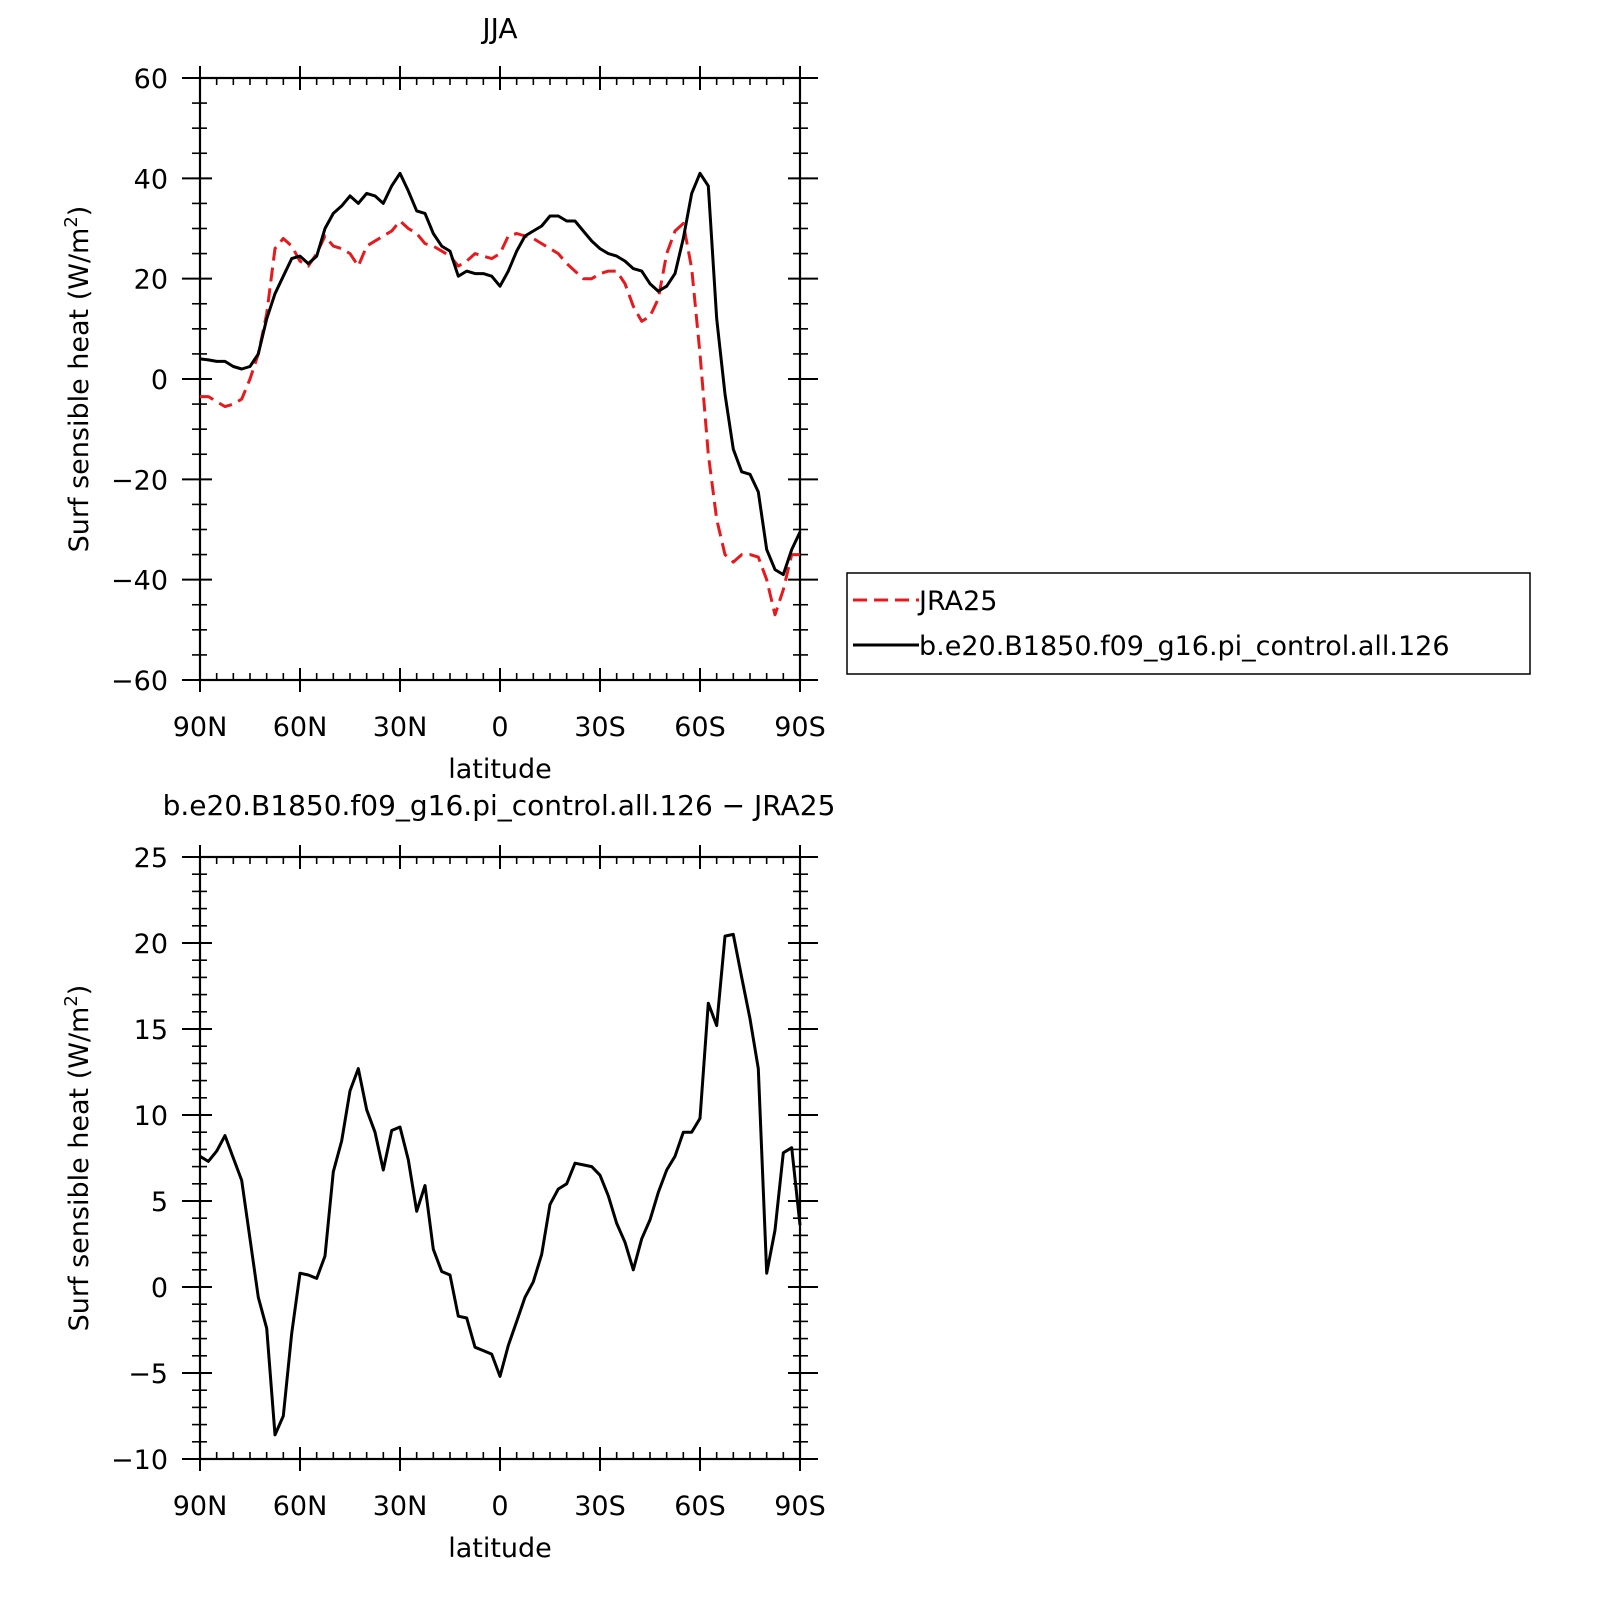  Describe the element at coordinates (139, 581) in the screenshot. I see `y-tick-label: −40` at that location.